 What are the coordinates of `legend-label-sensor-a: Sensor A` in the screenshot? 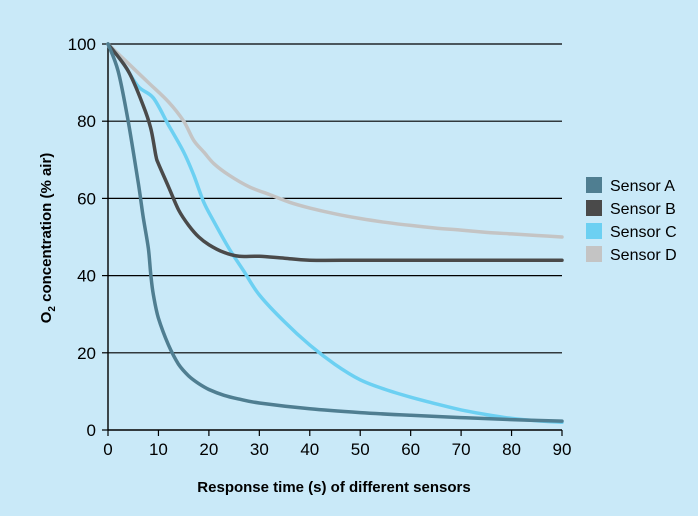 It's located at (642, 186).